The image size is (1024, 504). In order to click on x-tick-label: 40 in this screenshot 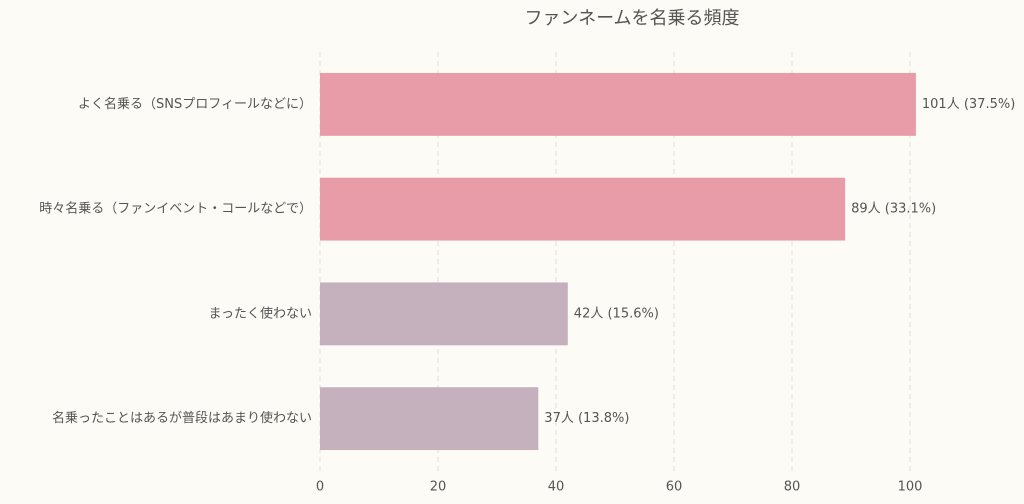, I will do `click(556, 487)`.